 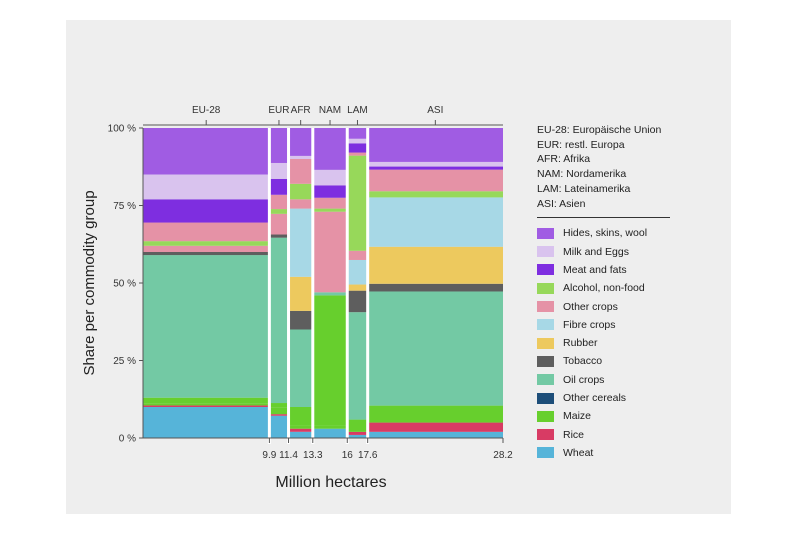 What do you see at coordinates (589, 324) in the screenshot?
I see `legend-label: Fibre crops` at bounding box center [589, 324].